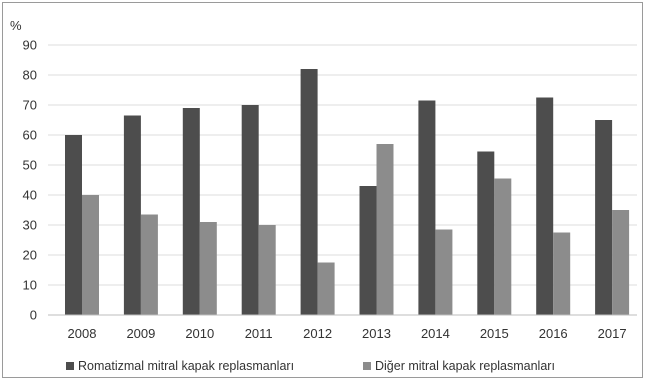  I want to click on bar-diger-2010, so click(208, 268).